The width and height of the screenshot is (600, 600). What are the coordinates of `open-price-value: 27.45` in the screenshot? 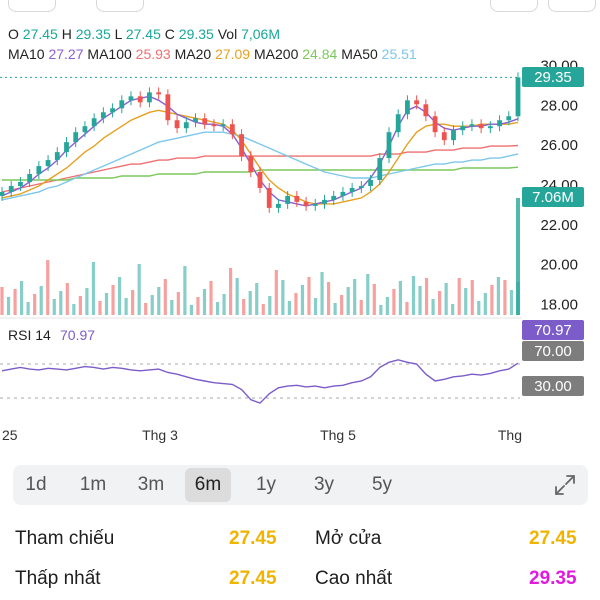 It's located at (553, 538).